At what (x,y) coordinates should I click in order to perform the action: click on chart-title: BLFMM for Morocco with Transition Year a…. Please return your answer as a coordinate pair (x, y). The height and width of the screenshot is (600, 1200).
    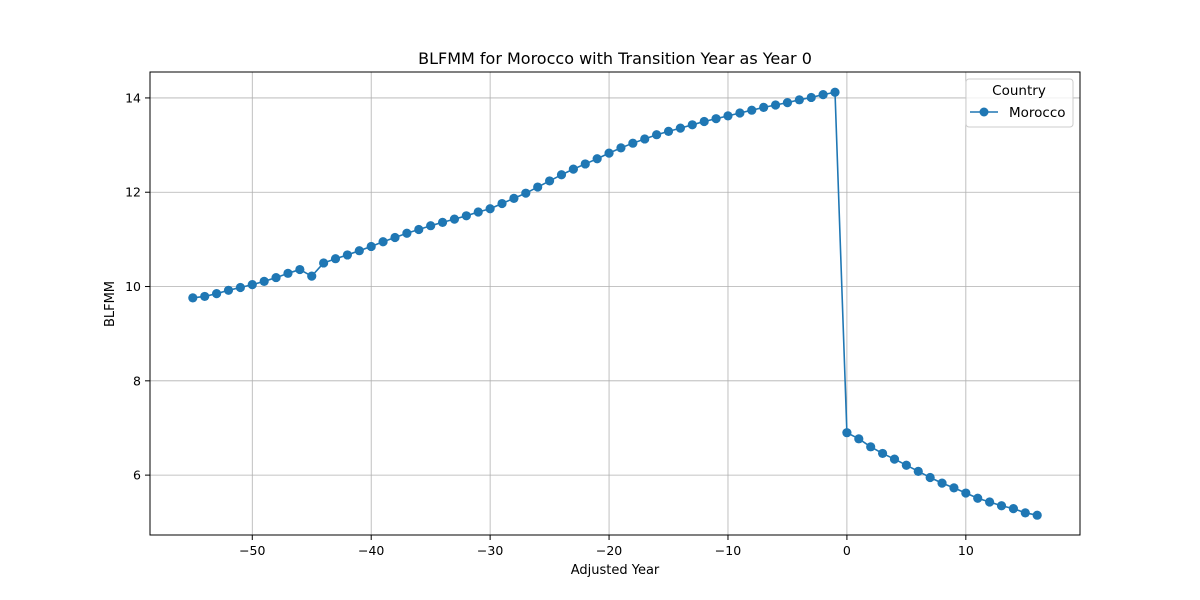
    Looking at the image, I should click on (615, 58).